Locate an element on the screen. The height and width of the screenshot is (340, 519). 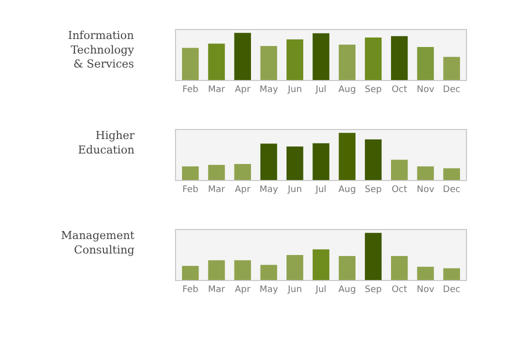
chart-title: Higher Education is located at coordinates (107, 142).